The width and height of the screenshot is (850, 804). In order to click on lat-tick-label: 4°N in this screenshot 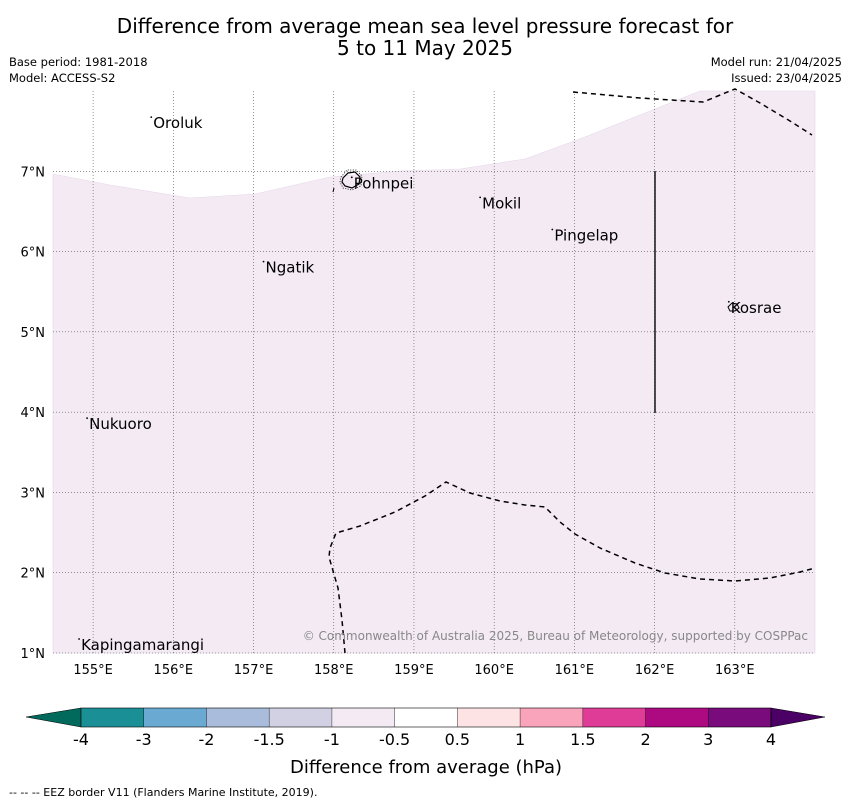, I will do `click(33, 413)`.